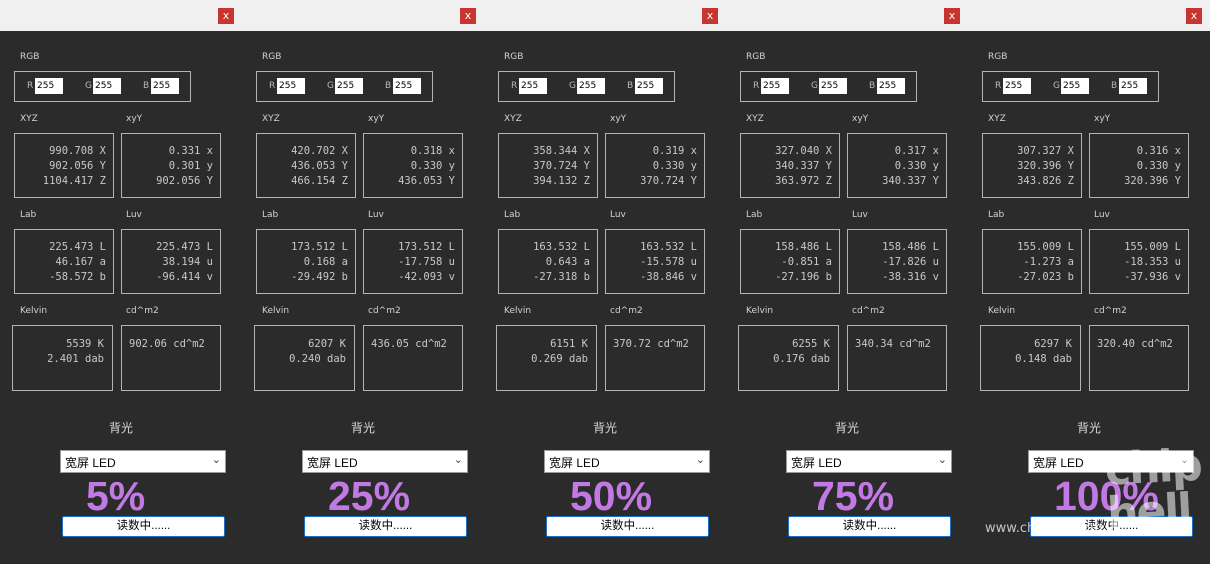  Describe the element at coordinates (74, 166) in the screenshot. I see `xyz-values: 990.708 X 902.056 Y 1104.417 Z` at that location.